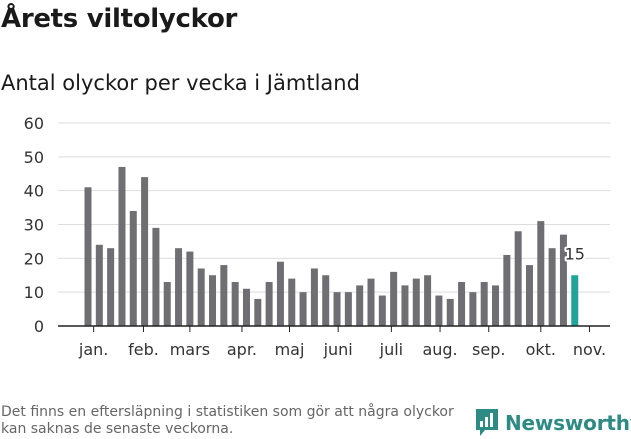  What do you see at coordinates (190, 349) in the screenshot?
I see `x-tick-label: mars` at bounding box center [190, 349].